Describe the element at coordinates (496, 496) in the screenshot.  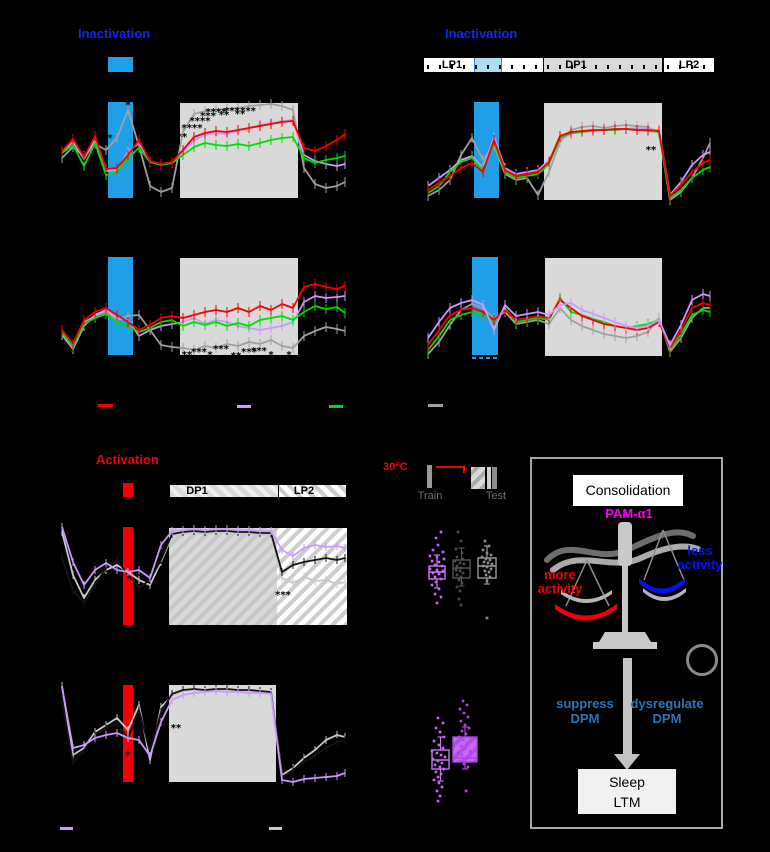
I see `test-label: Test` at that location.